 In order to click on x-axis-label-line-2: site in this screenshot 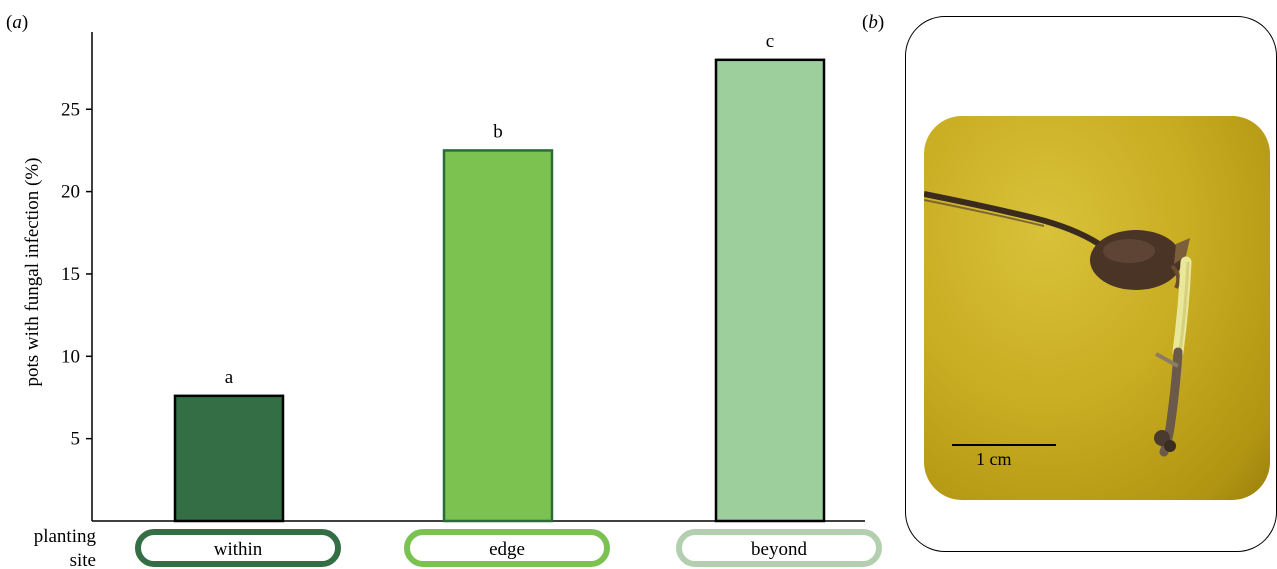, I will do `click(83, 559)`.